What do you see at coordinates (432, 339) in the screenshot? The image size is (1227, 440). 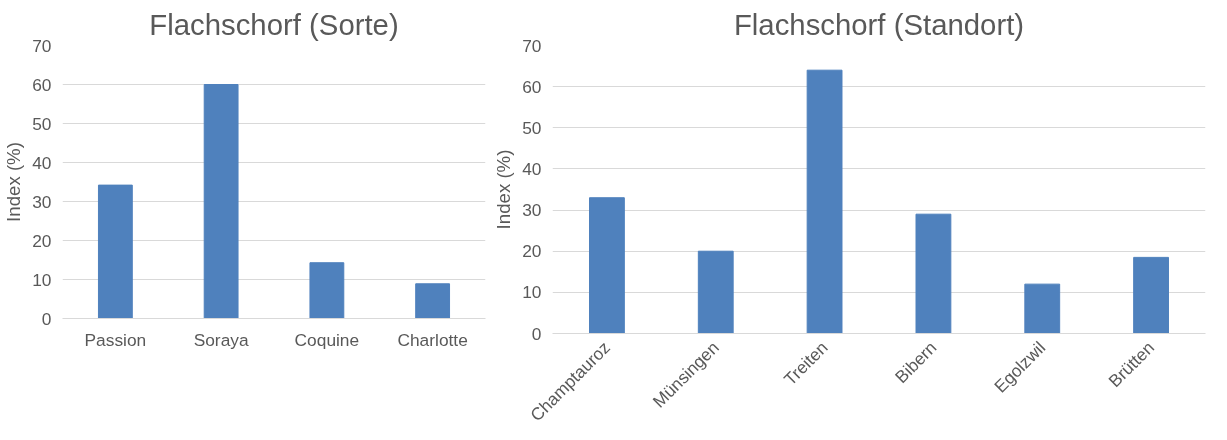 I see `x-tick-label: Charlotte` at bounding box center [432, 339].